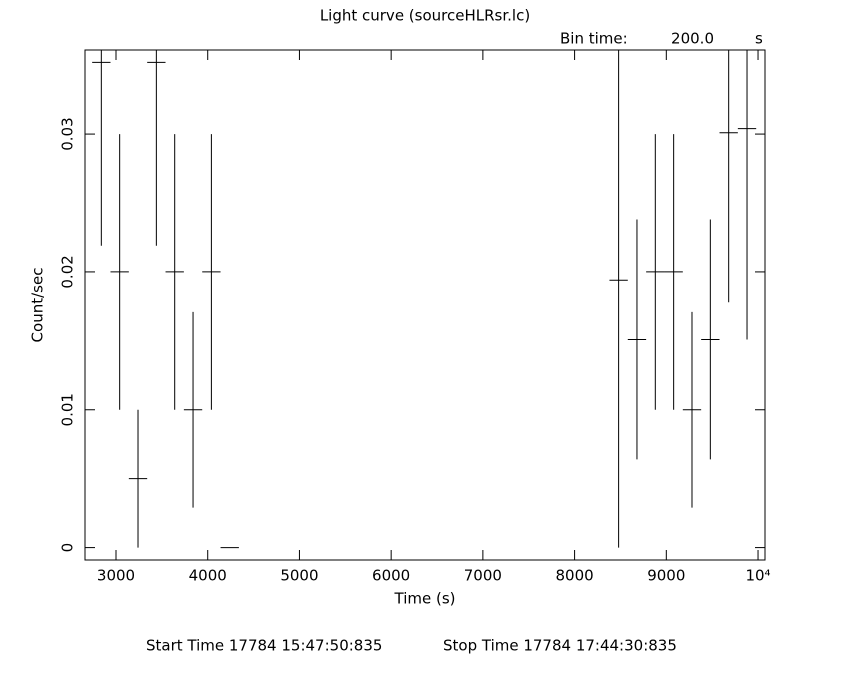  I want to click on y-tick-label: 0.02, so click(68, 271).